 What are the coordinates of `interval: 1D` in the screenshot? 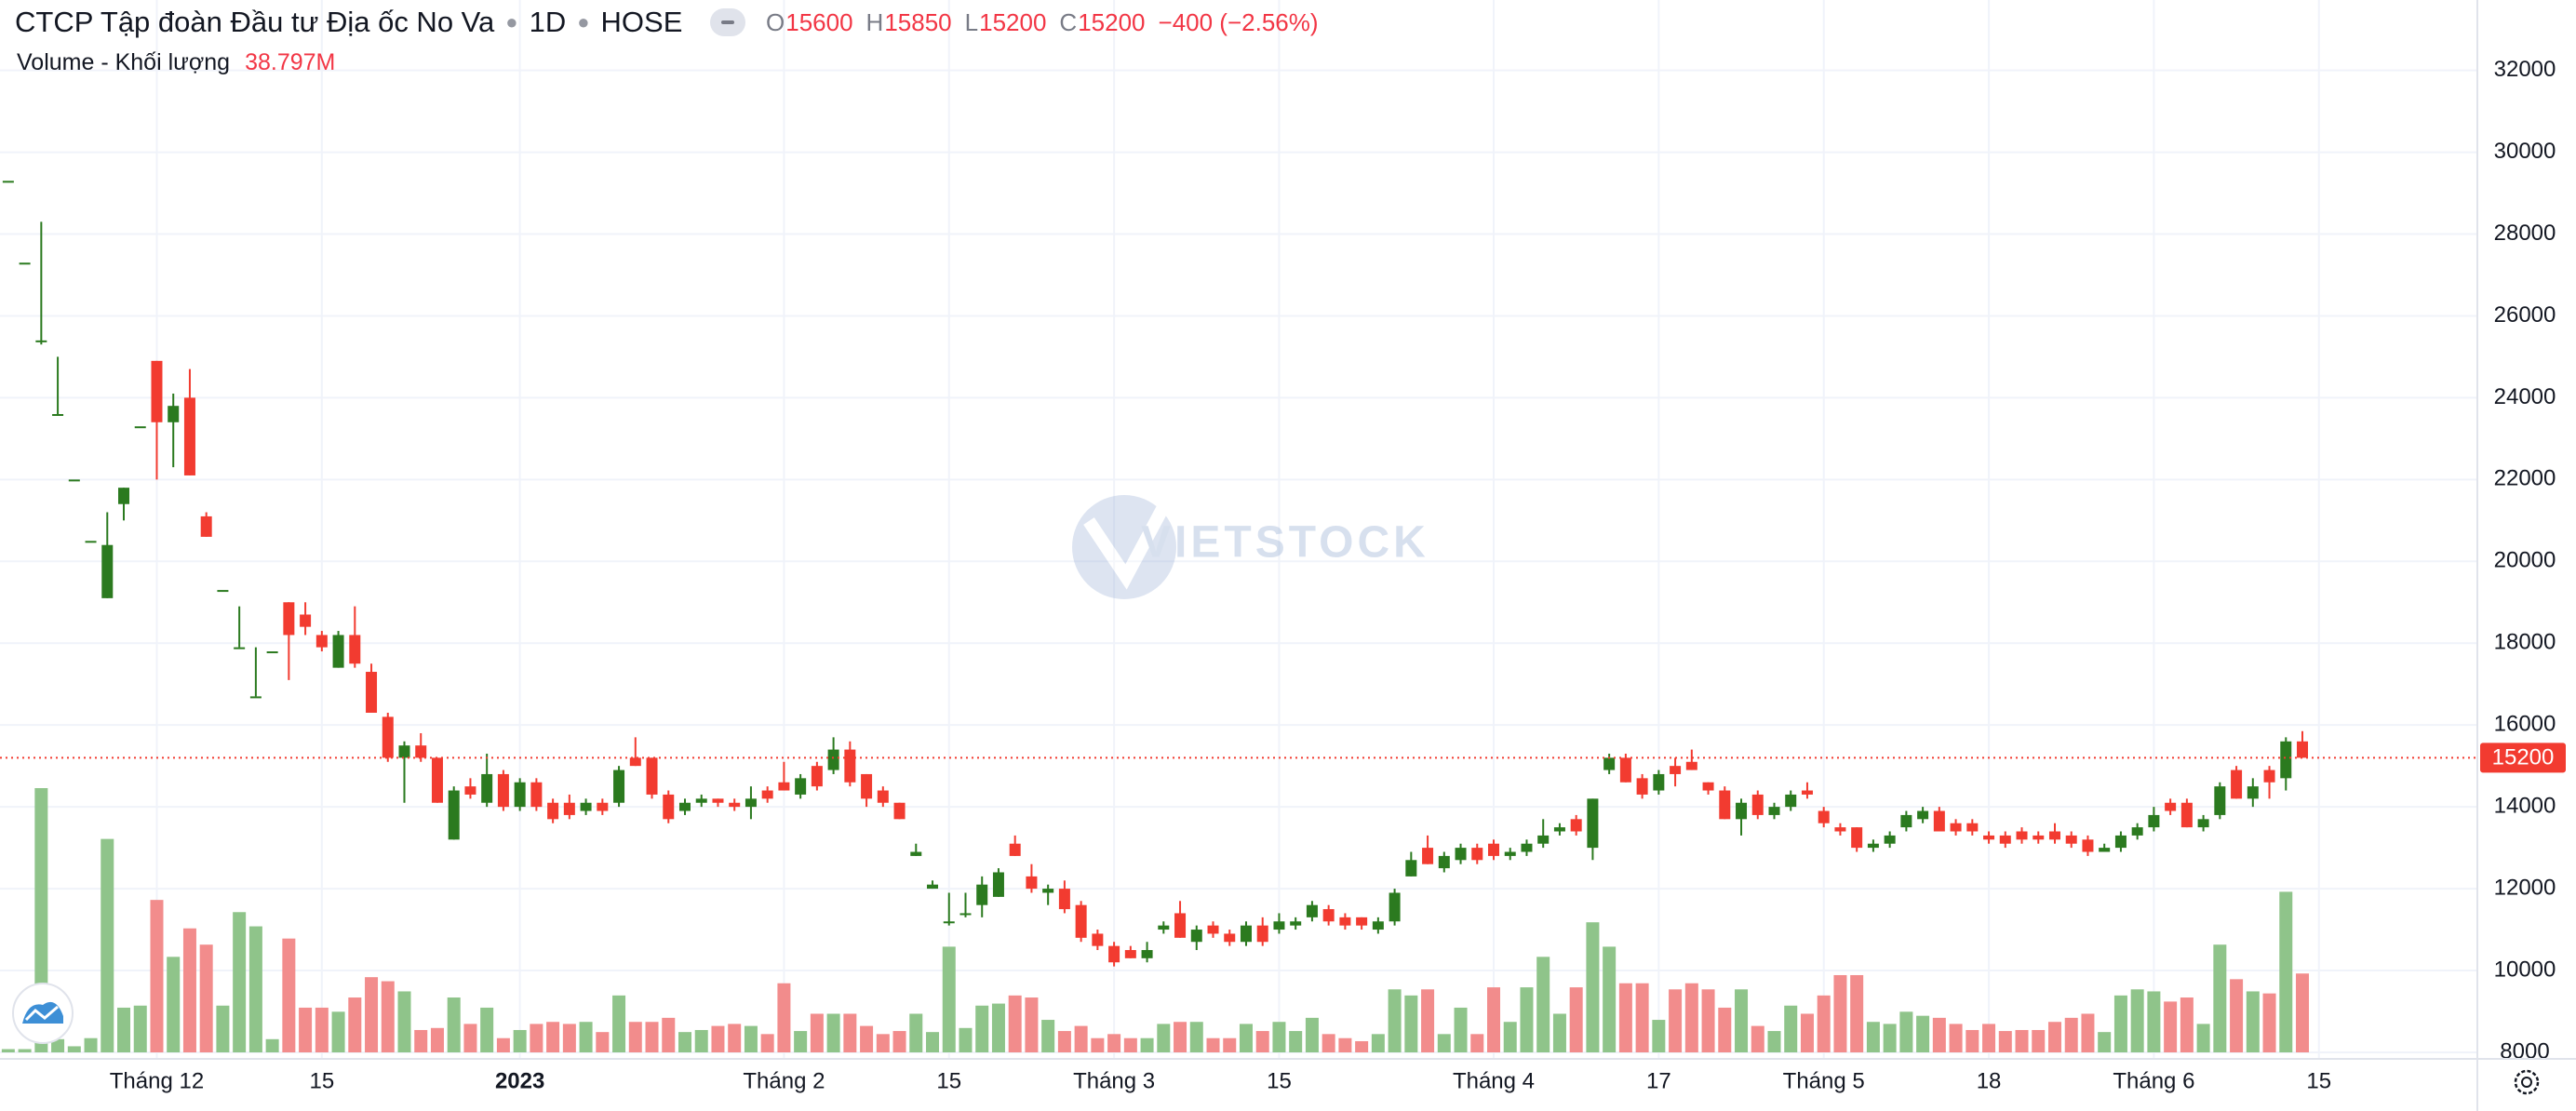 It's located at (548, 22).